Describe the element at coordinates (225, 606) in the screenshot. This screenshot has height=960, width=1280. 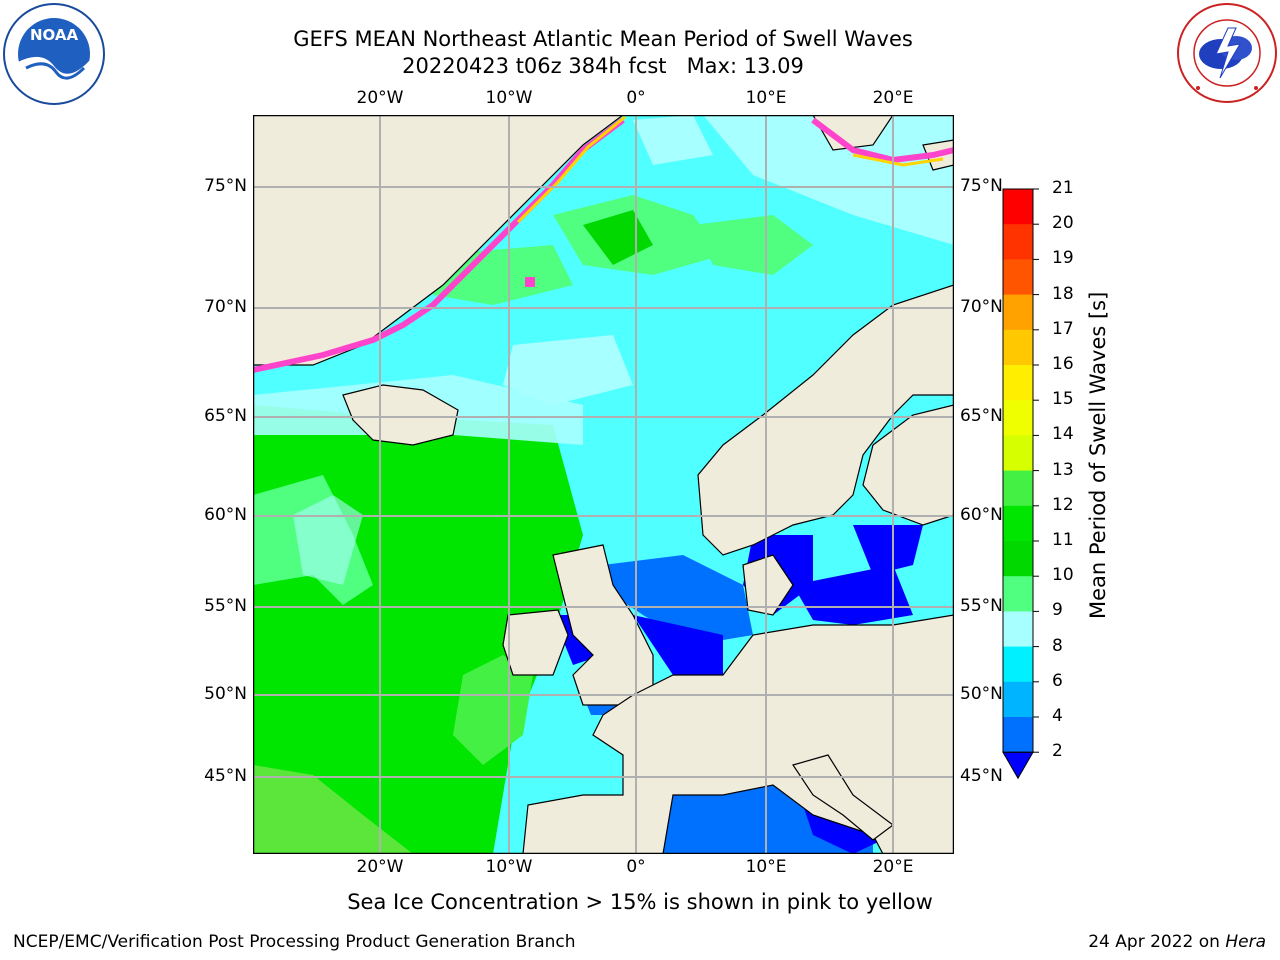
I see `lat-label-left-55n: 55°N` at that location.